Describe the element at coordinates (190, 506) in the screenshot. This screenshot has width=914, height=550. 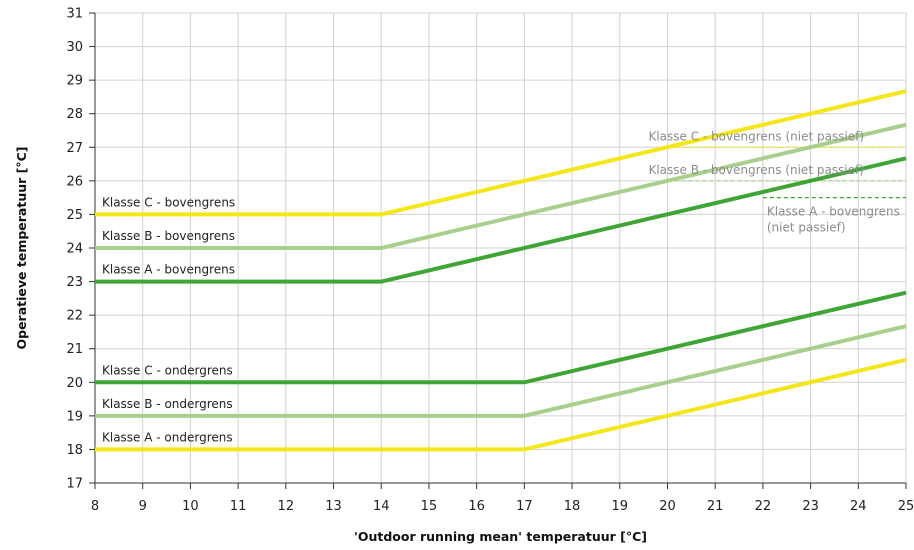
I see `x-tick-label: 10` at that location.